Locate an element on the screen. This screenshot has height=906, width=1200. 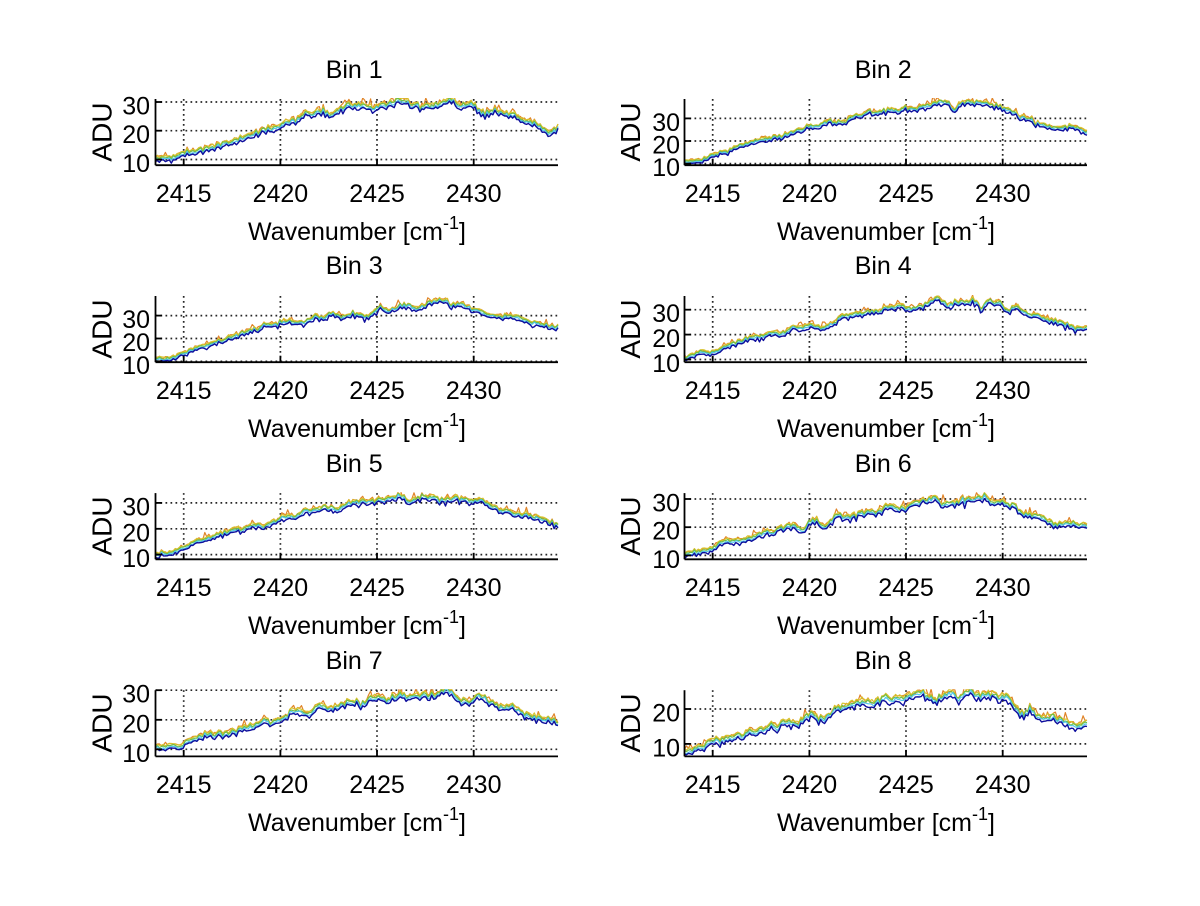
svg-text: Bin 4 is located at coordinates (883, 266).